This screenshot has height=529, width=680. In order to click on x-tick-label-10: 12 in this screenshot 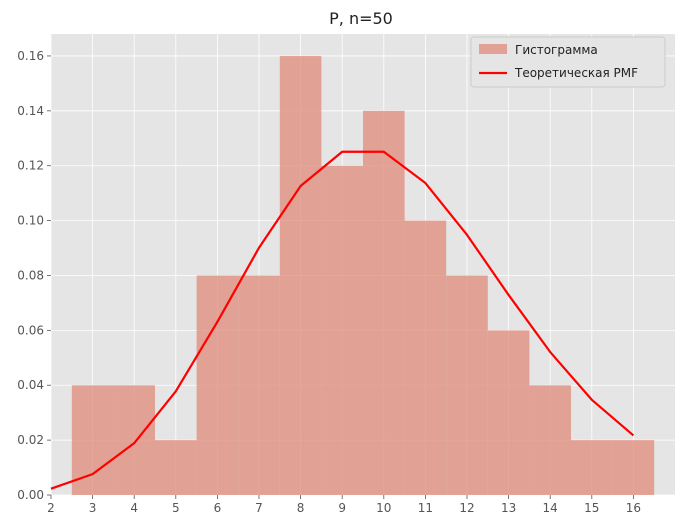, I will do `click(466, 508)`.